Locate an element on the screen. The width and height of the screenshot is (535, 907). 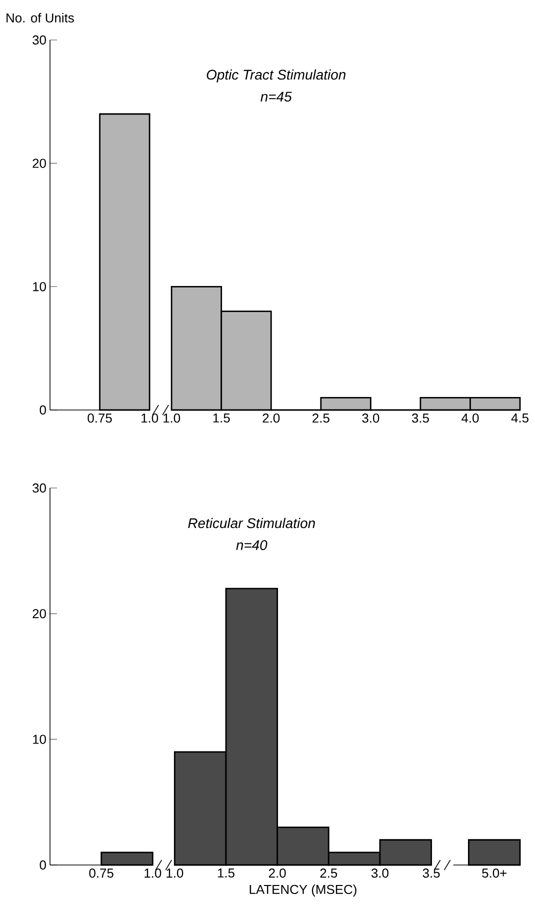
annotation: n=45 is located at coordinates (276, 97).